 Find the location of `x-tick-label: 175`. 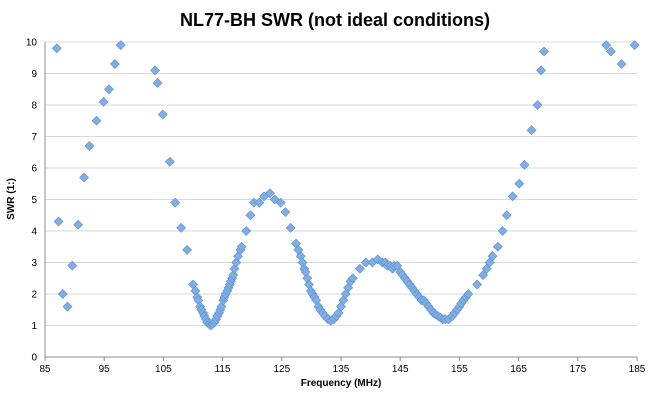

x-tick-label: 175 is located at coordinates (577, 369).